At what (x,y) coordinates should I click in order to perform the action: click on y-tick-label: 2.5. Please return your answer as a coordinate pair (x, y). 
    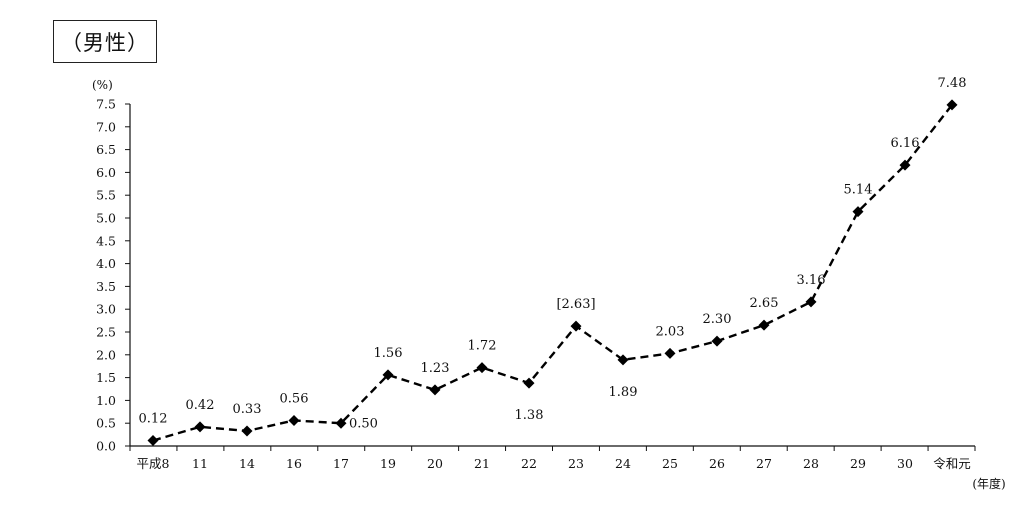
    Looking at the image, I should click on (106, 332).